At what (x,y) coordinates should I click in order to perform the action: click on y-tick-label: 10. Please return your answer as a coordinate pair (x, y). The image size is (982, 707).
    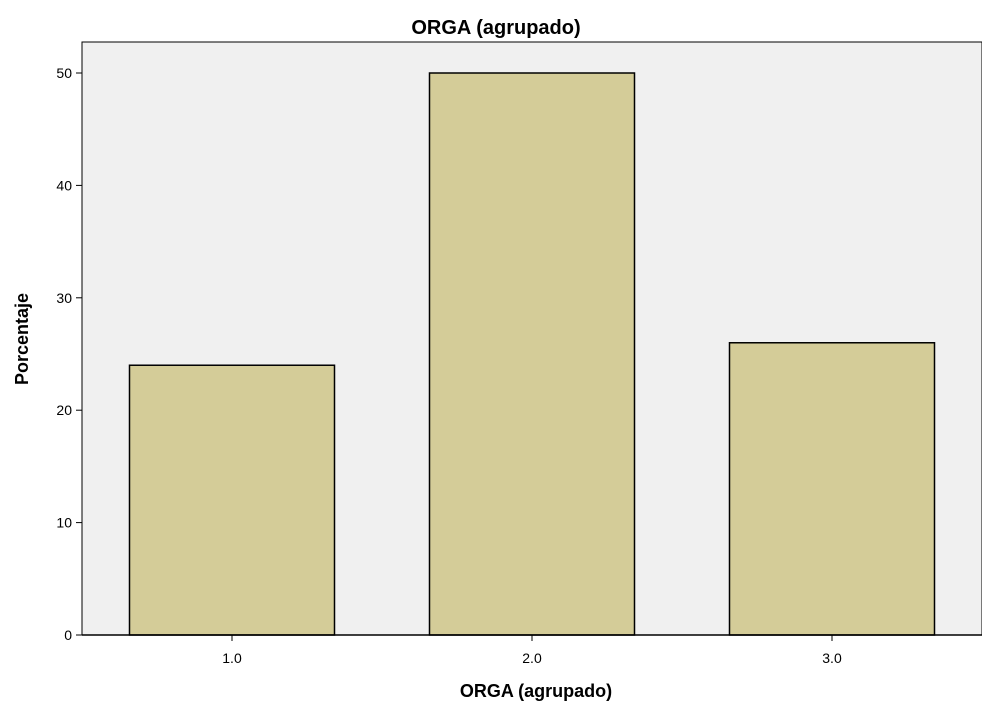
    Looking at the image, I should click on (64, 523).